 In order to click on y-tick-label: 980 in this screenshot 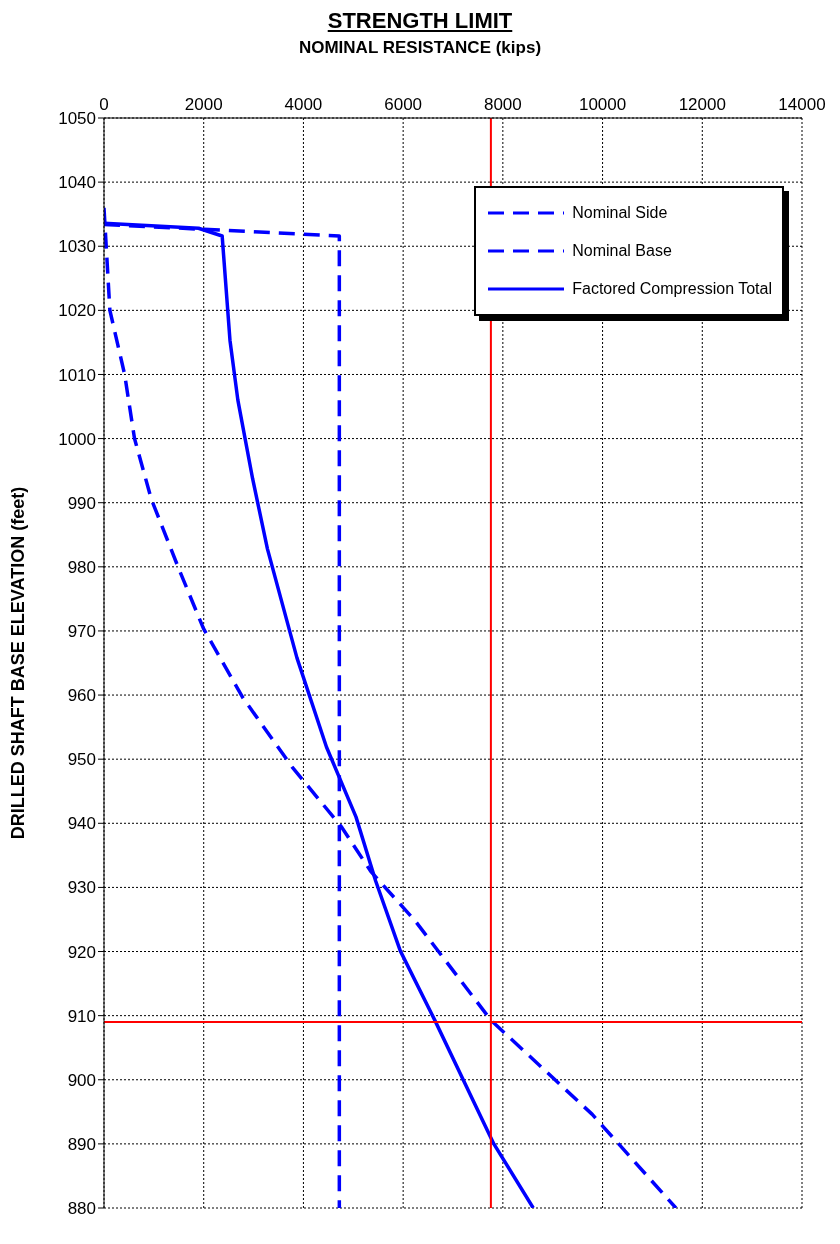, I will do `click(81, 567)`.